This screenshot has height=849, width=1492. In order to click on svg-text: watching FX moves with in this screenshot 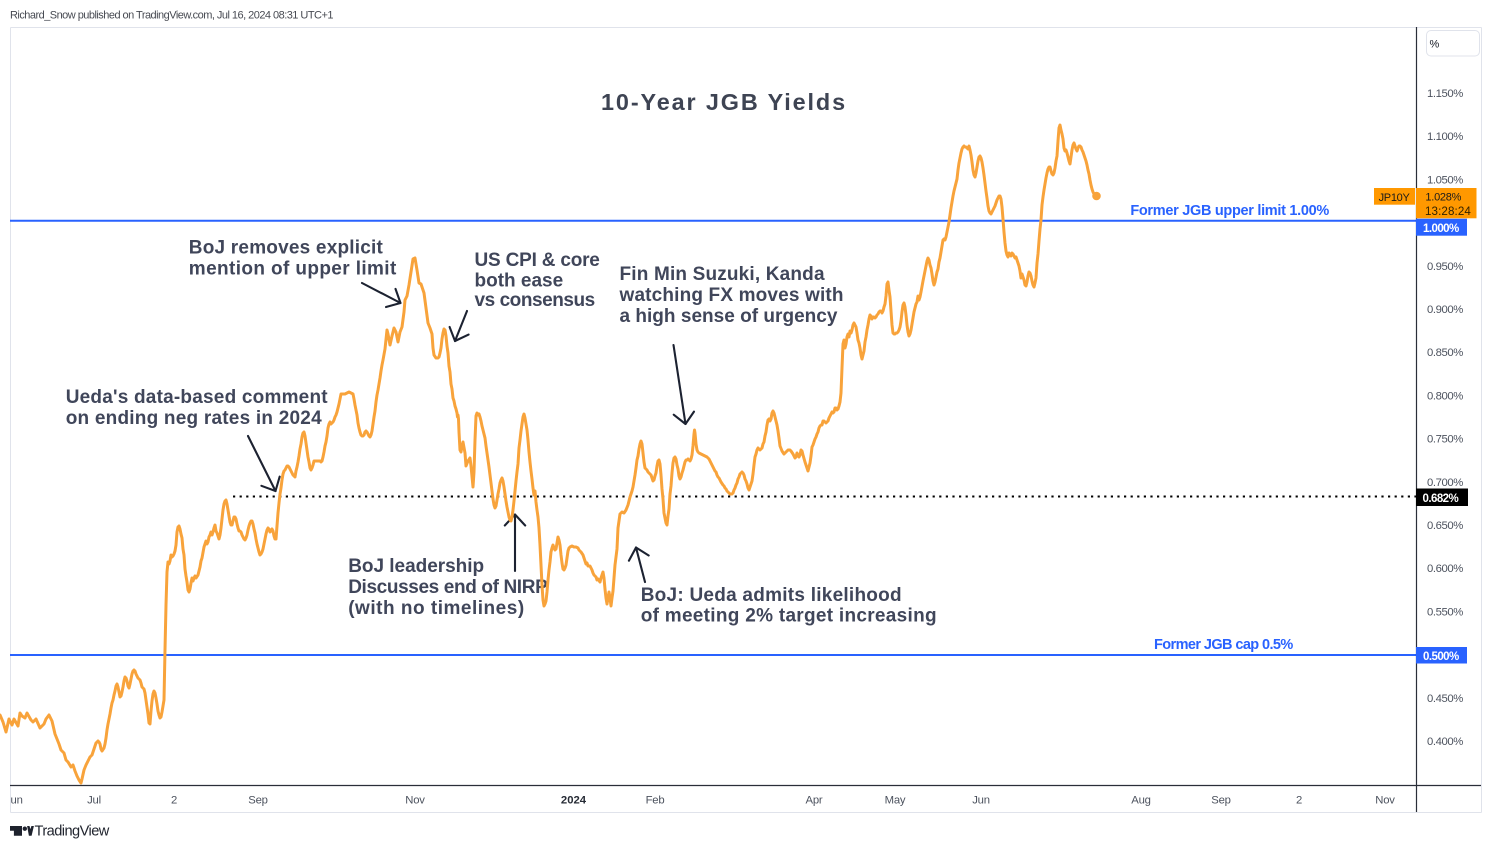, I will do `click(731, 295)`.